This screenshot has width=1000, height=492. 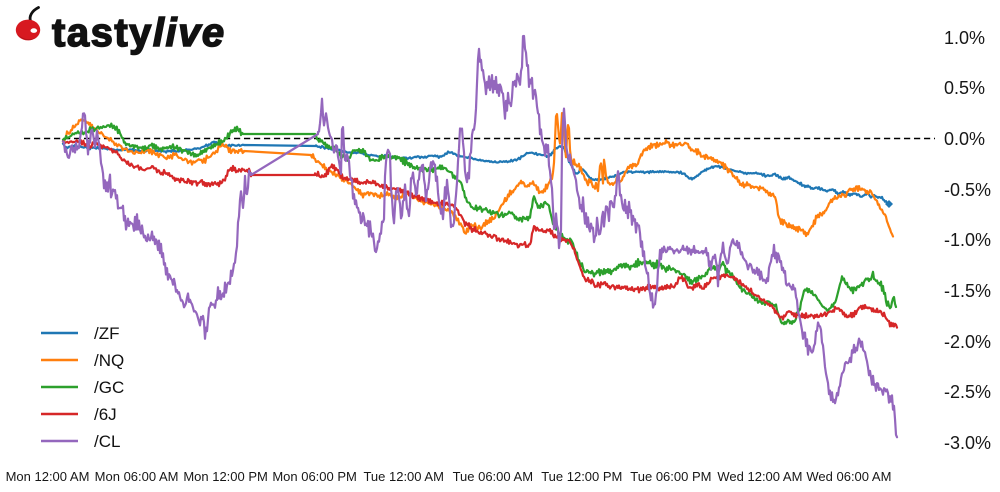 What do you see at coordinates (967, 443) in the screenshot?
I see `svg-text: -3.0%` at bounding box center [967, 443].